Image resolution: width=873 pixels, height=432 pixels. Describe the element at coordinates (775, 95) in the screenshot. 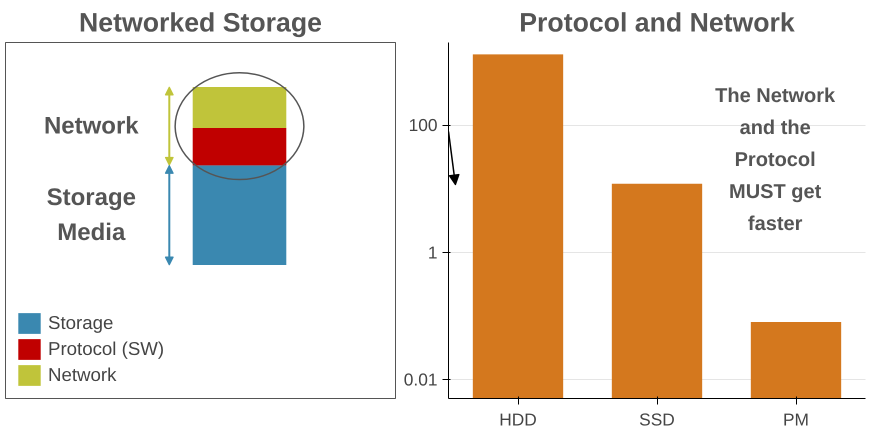

I see `annotation: The Network` at that location.